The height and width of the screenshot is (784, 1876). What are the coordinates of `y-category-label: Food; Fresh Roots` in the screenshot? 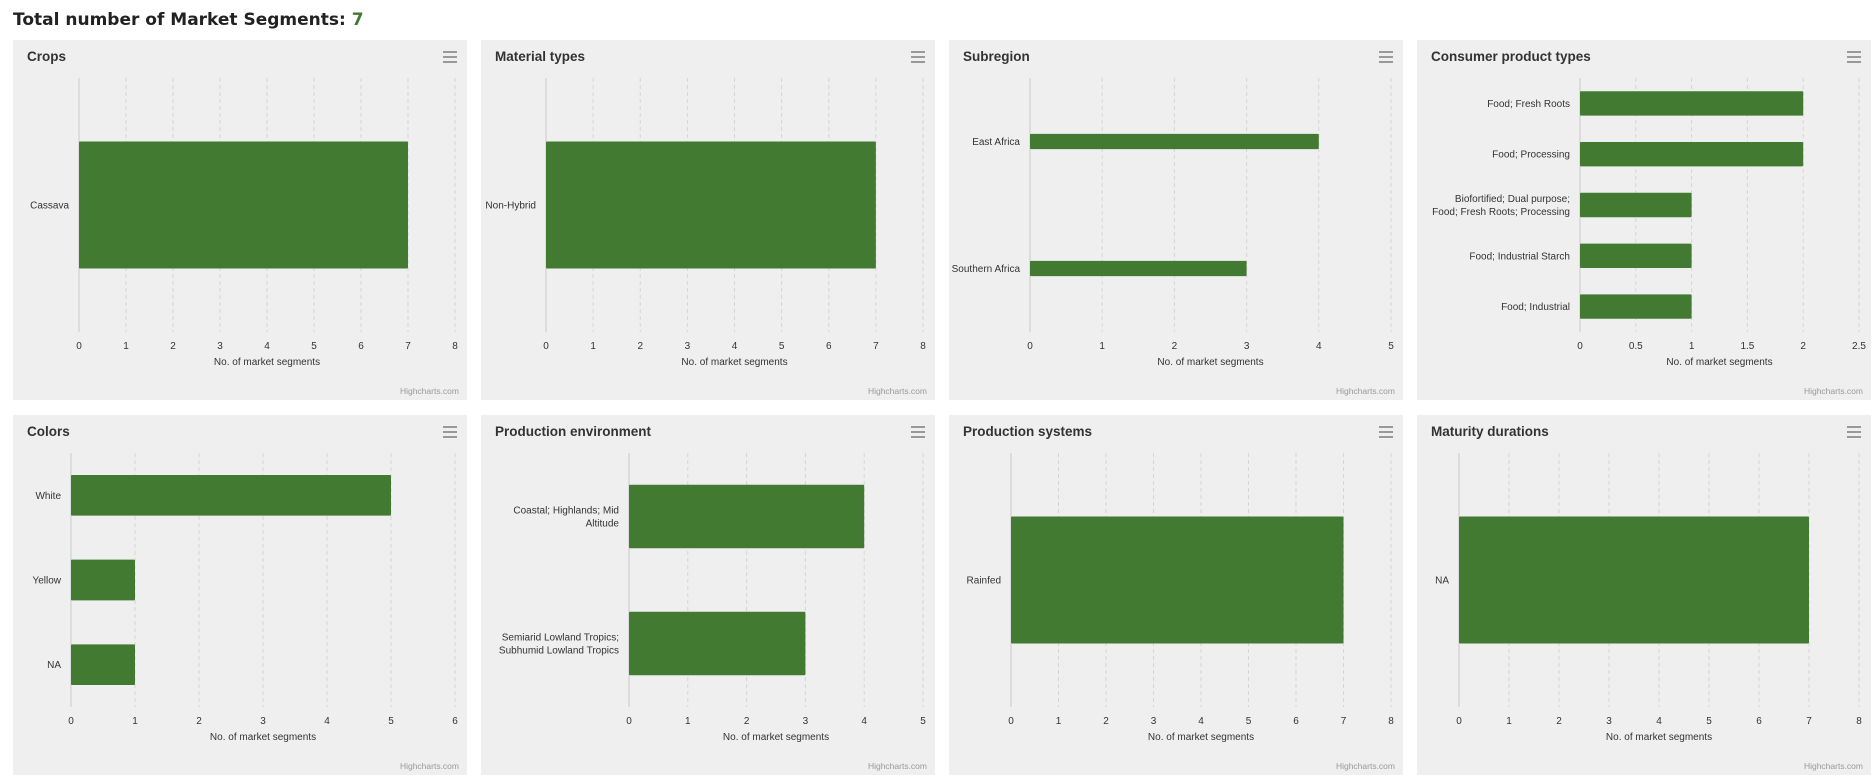 It's located at (1528, 104).